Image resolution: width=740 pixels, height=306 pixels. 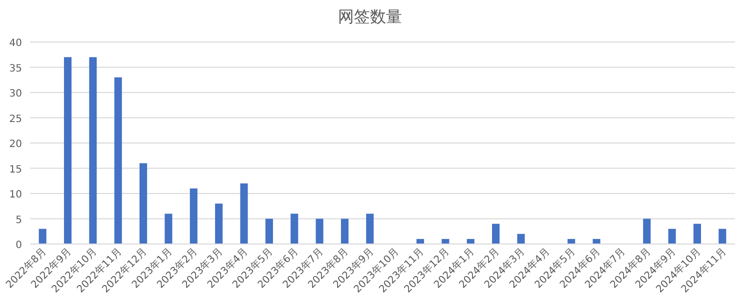 What do you see at coordinates (370, 16) in the screenshot?
I see `chart-title: 网签数量` at bounding box center [370, 16].